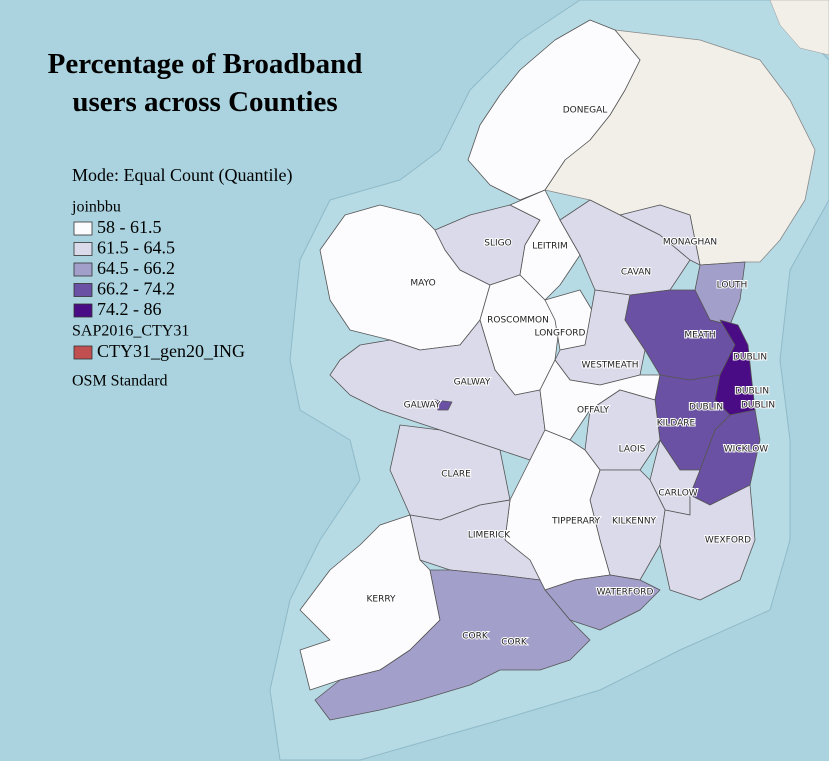 The height and width of the screenshot is (761, 829). What do you see at coordinates (489, 536) in the screenshot?
I see `county-label: LIMERICK` at bounding box center [489, 536].